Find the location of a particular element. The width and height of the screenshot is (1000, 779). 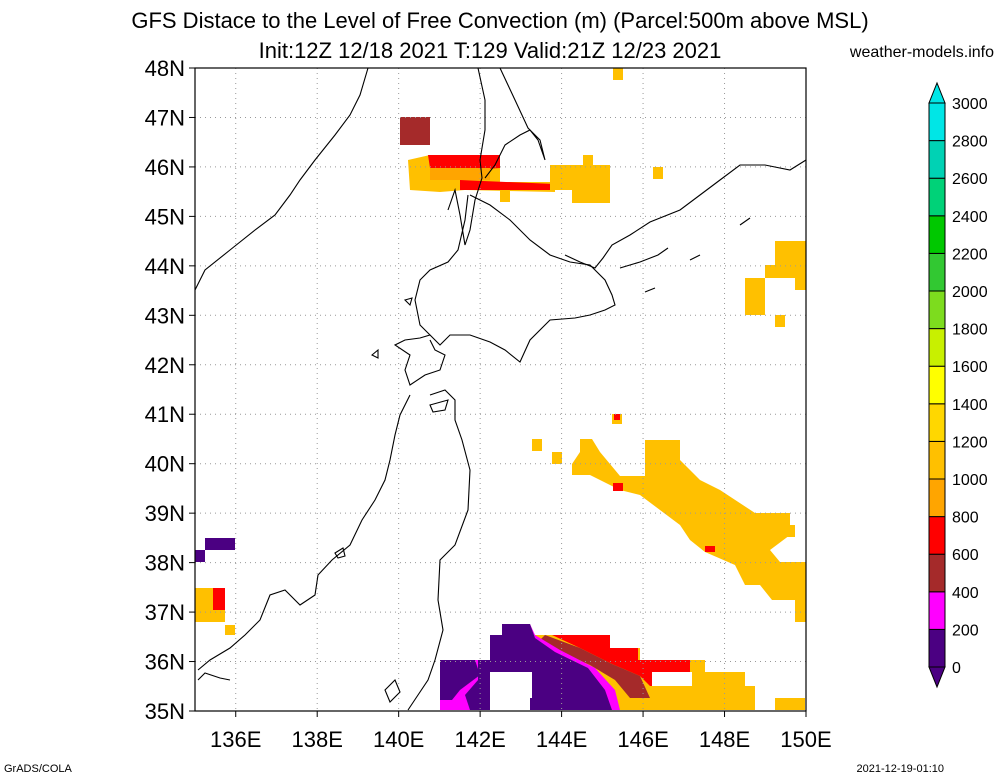

colorbar-label: 400 is located at coordinates (965, 593).